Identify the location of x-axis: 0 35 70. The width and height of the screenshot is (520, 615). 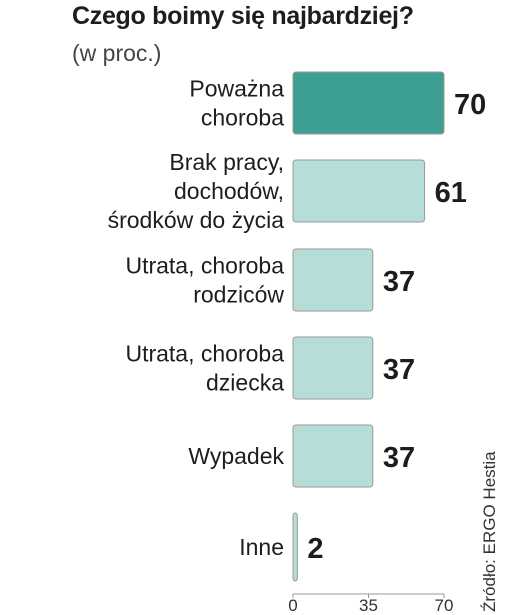
(371, 604).